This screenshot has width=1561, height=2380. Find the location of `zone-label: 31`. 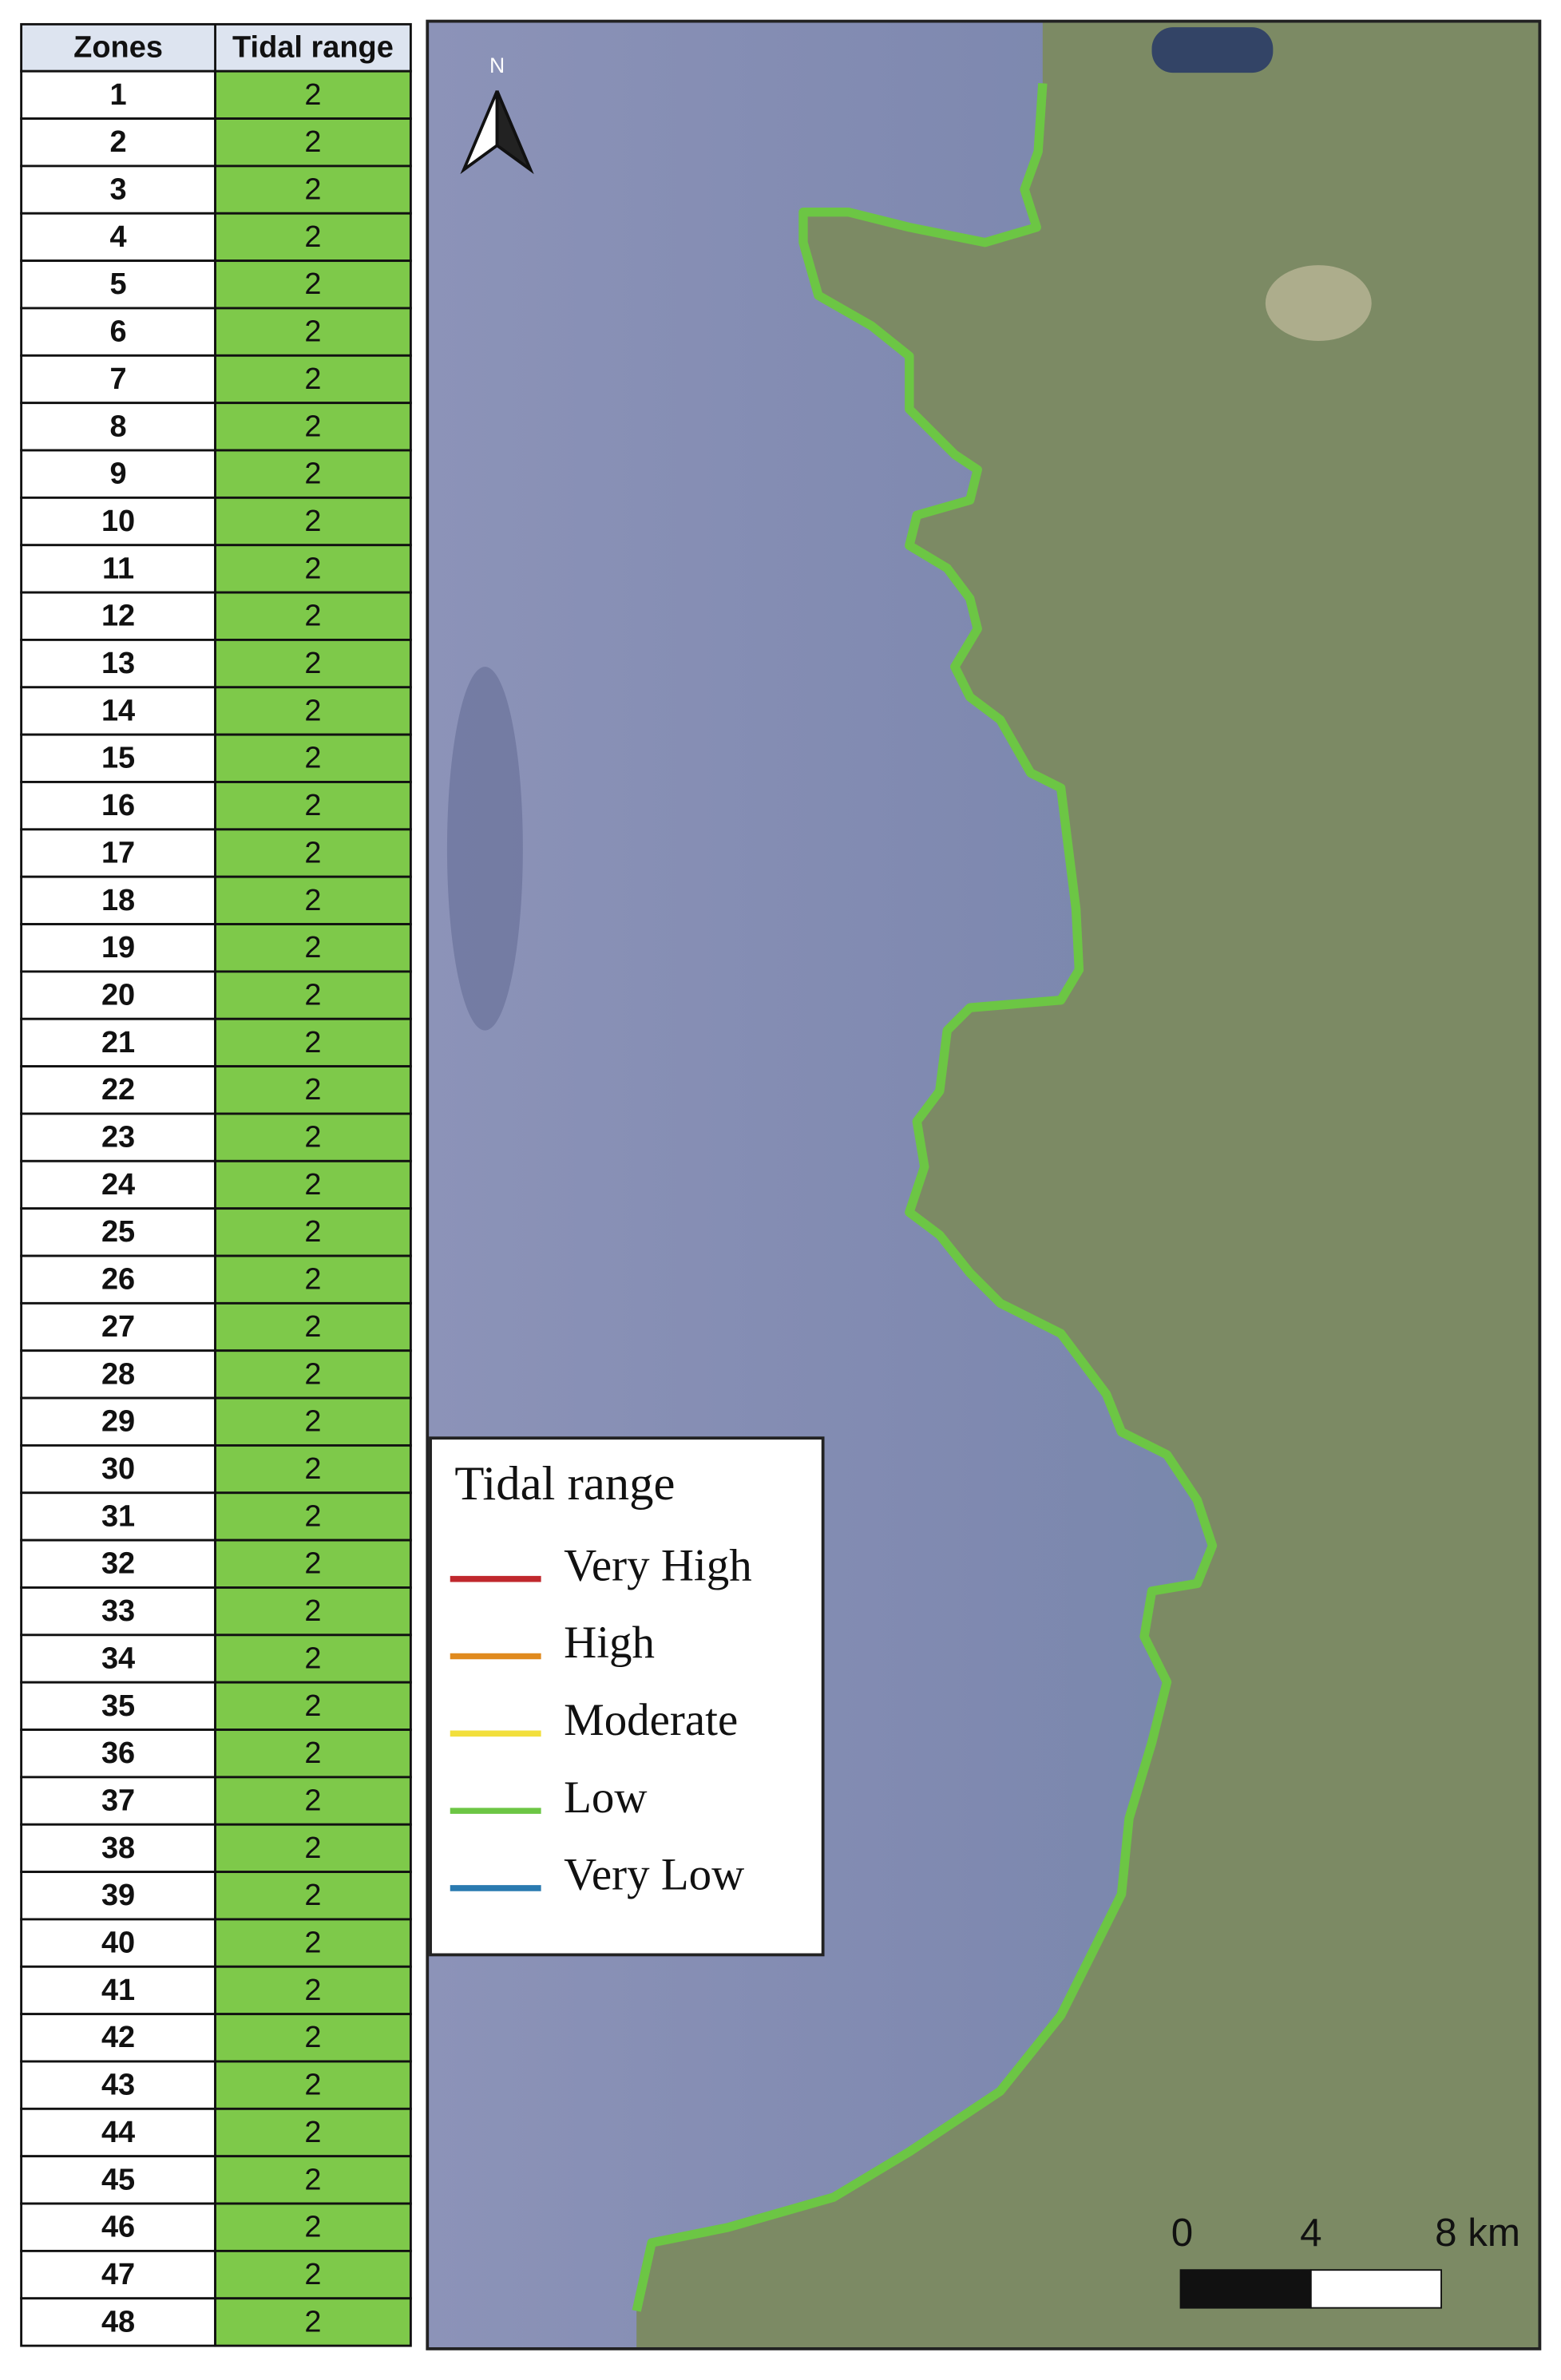

zone-label: 31 is located at coordinates (118, 1516).